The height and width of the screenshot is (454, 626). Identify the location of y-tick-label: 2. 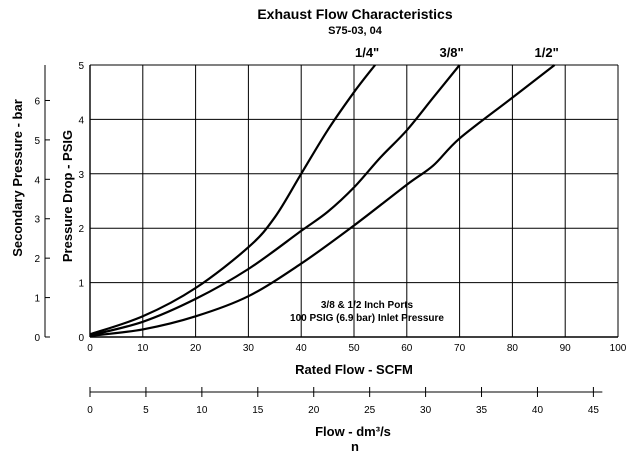
(81, 229).